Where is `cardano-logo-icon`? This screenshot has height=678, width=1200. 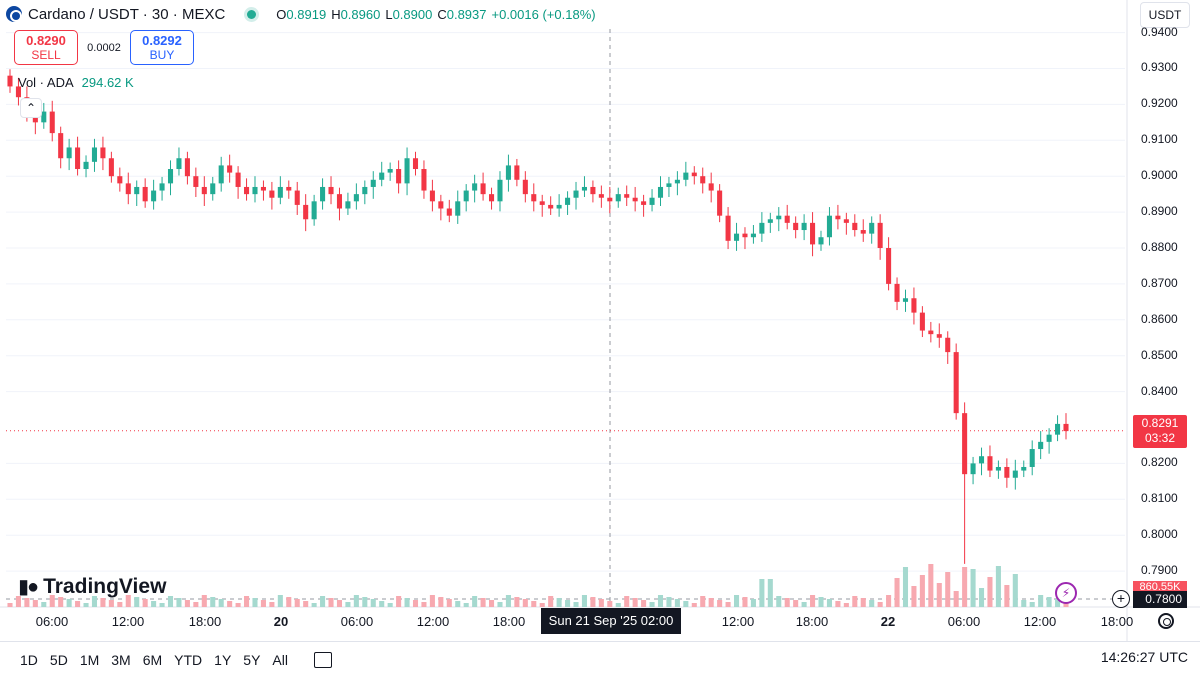
cardano-logo-icon is located at coordinates (14, 14).